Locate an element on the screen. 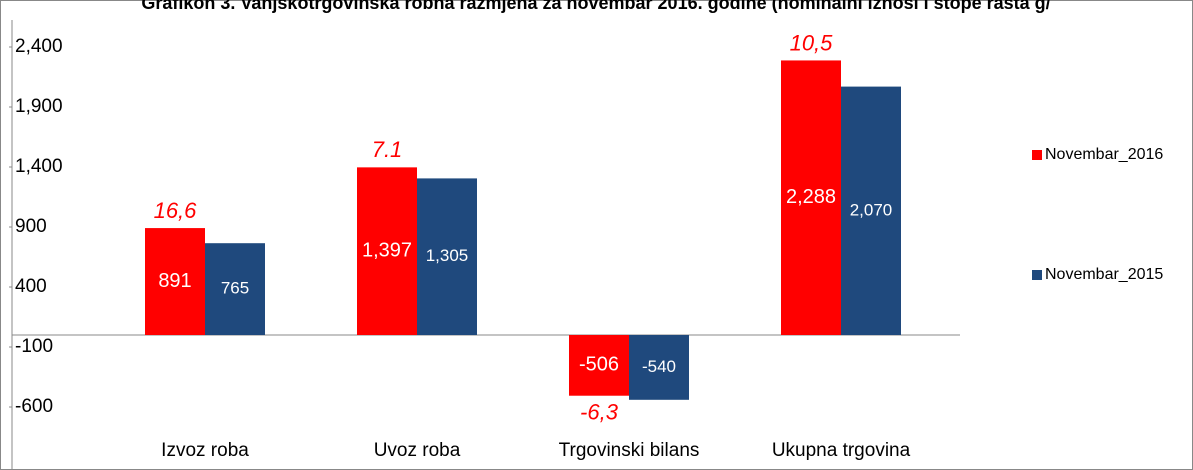  y-tick-label: 400 is located at coordinates (31, 286).